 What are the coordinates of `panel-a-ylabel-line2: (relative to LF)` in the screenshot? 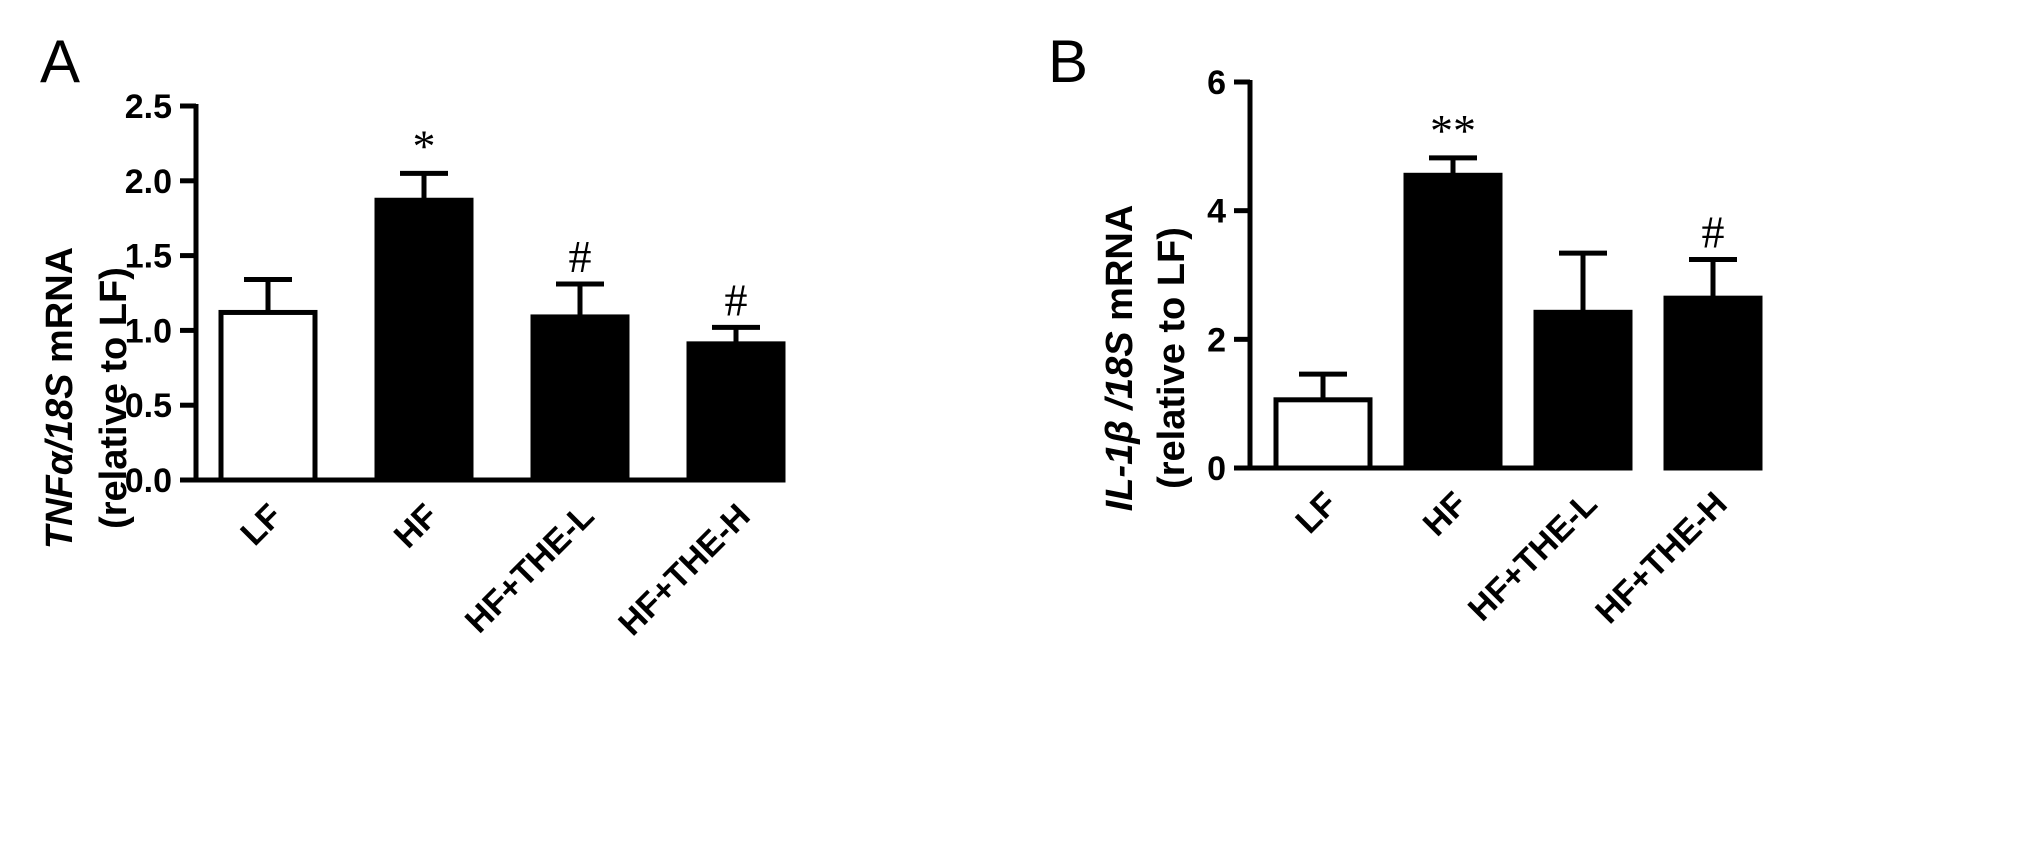 It's located at (114, 398).